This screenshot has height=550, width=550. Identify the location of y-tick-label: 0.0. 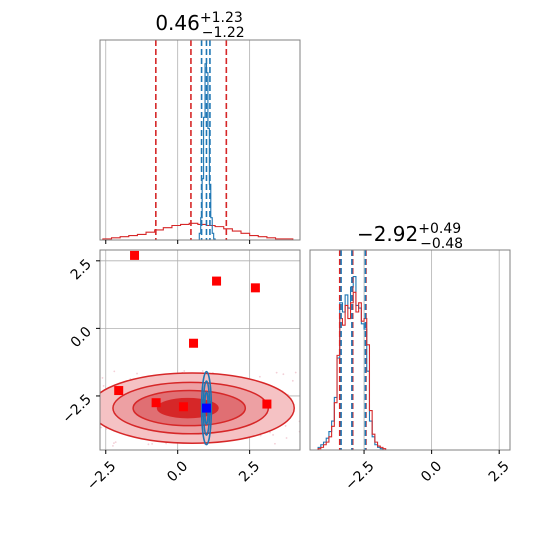
(81, 337).